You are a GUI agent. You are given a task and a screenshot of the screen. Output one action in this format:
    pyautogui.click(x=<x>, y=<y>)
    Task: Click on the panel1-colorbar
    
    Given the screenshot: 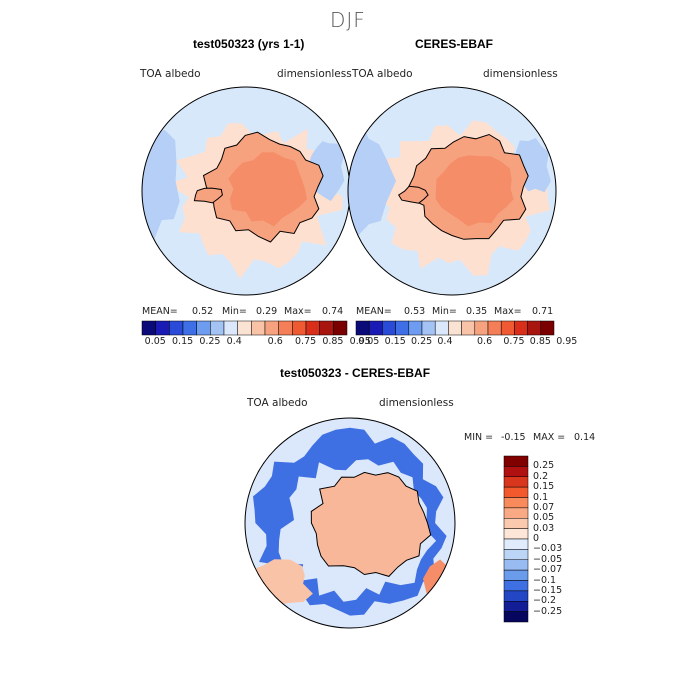 What is the action you would take?
    pyautogui.click(x=244, y=328)
    